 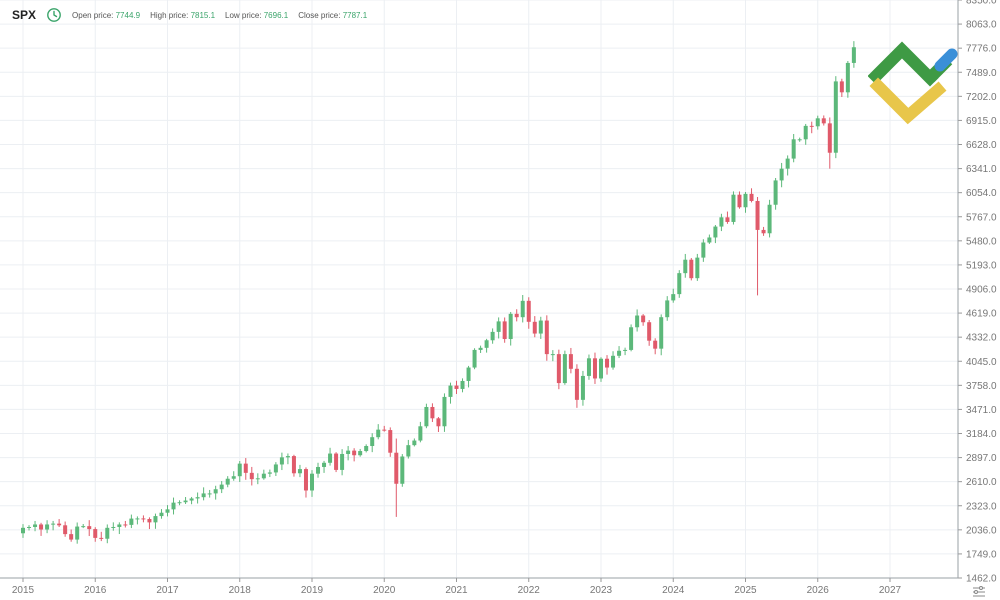 What do you see at coordinates (745, 590) in the screenshot?
I see `x-tick-label: 2025` at bounding box center [745, 590].